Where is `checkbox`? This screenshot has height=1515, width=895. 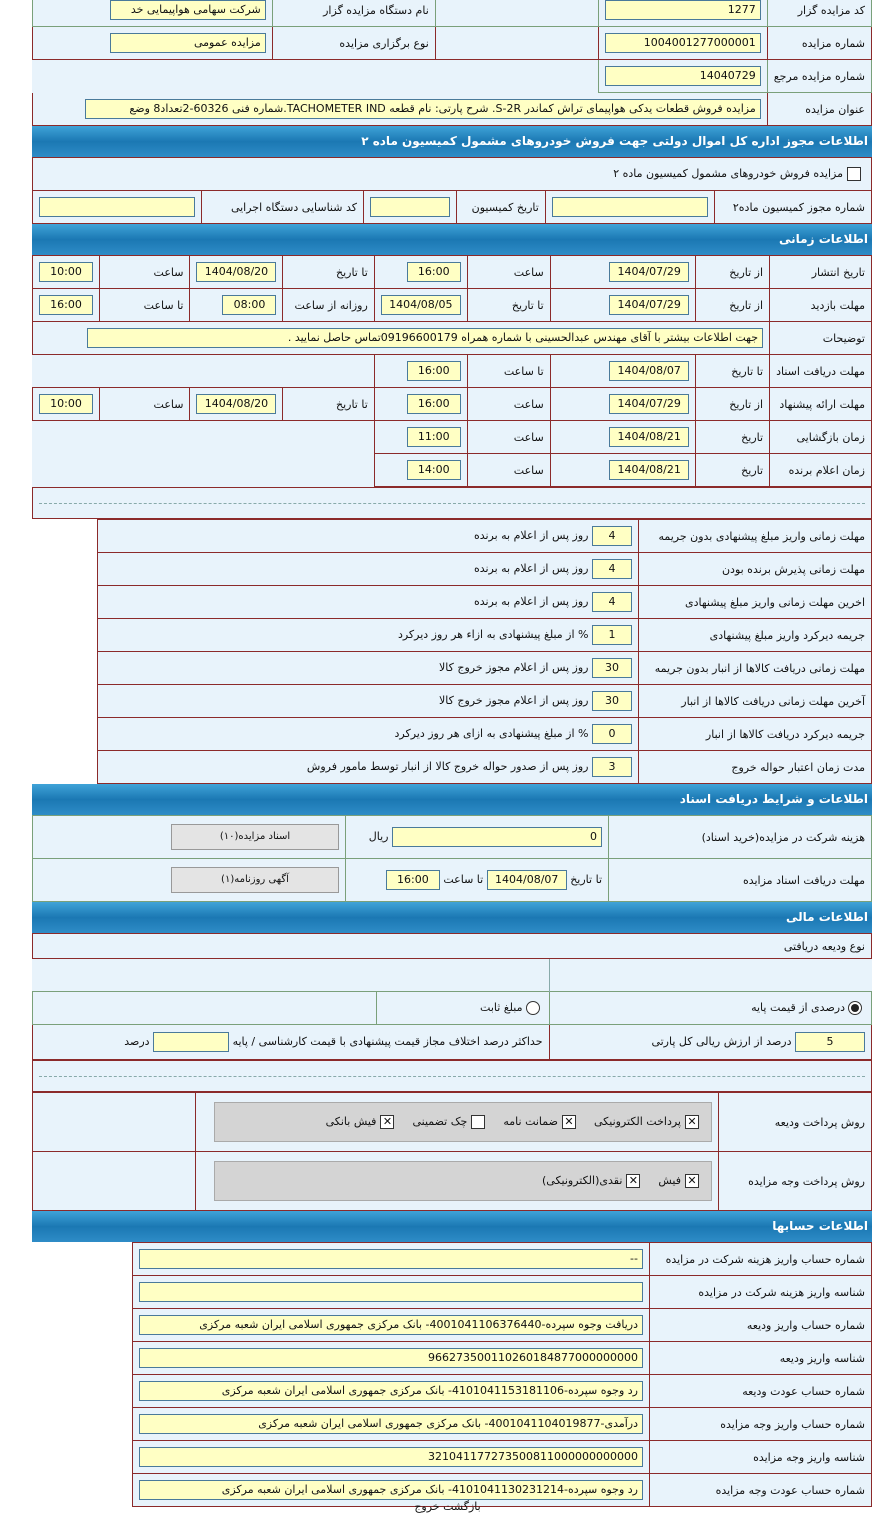
checkbox is located at coordinates (478, 1122).